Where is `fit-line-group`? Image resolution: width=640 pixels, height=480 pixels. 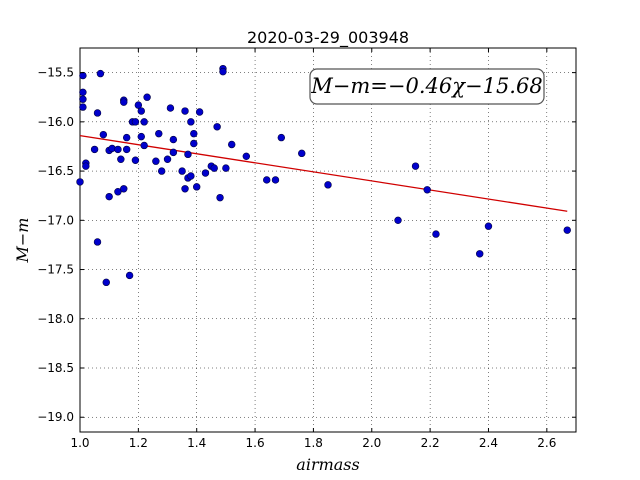
fit-line-group is located at coordinates (323, 173).